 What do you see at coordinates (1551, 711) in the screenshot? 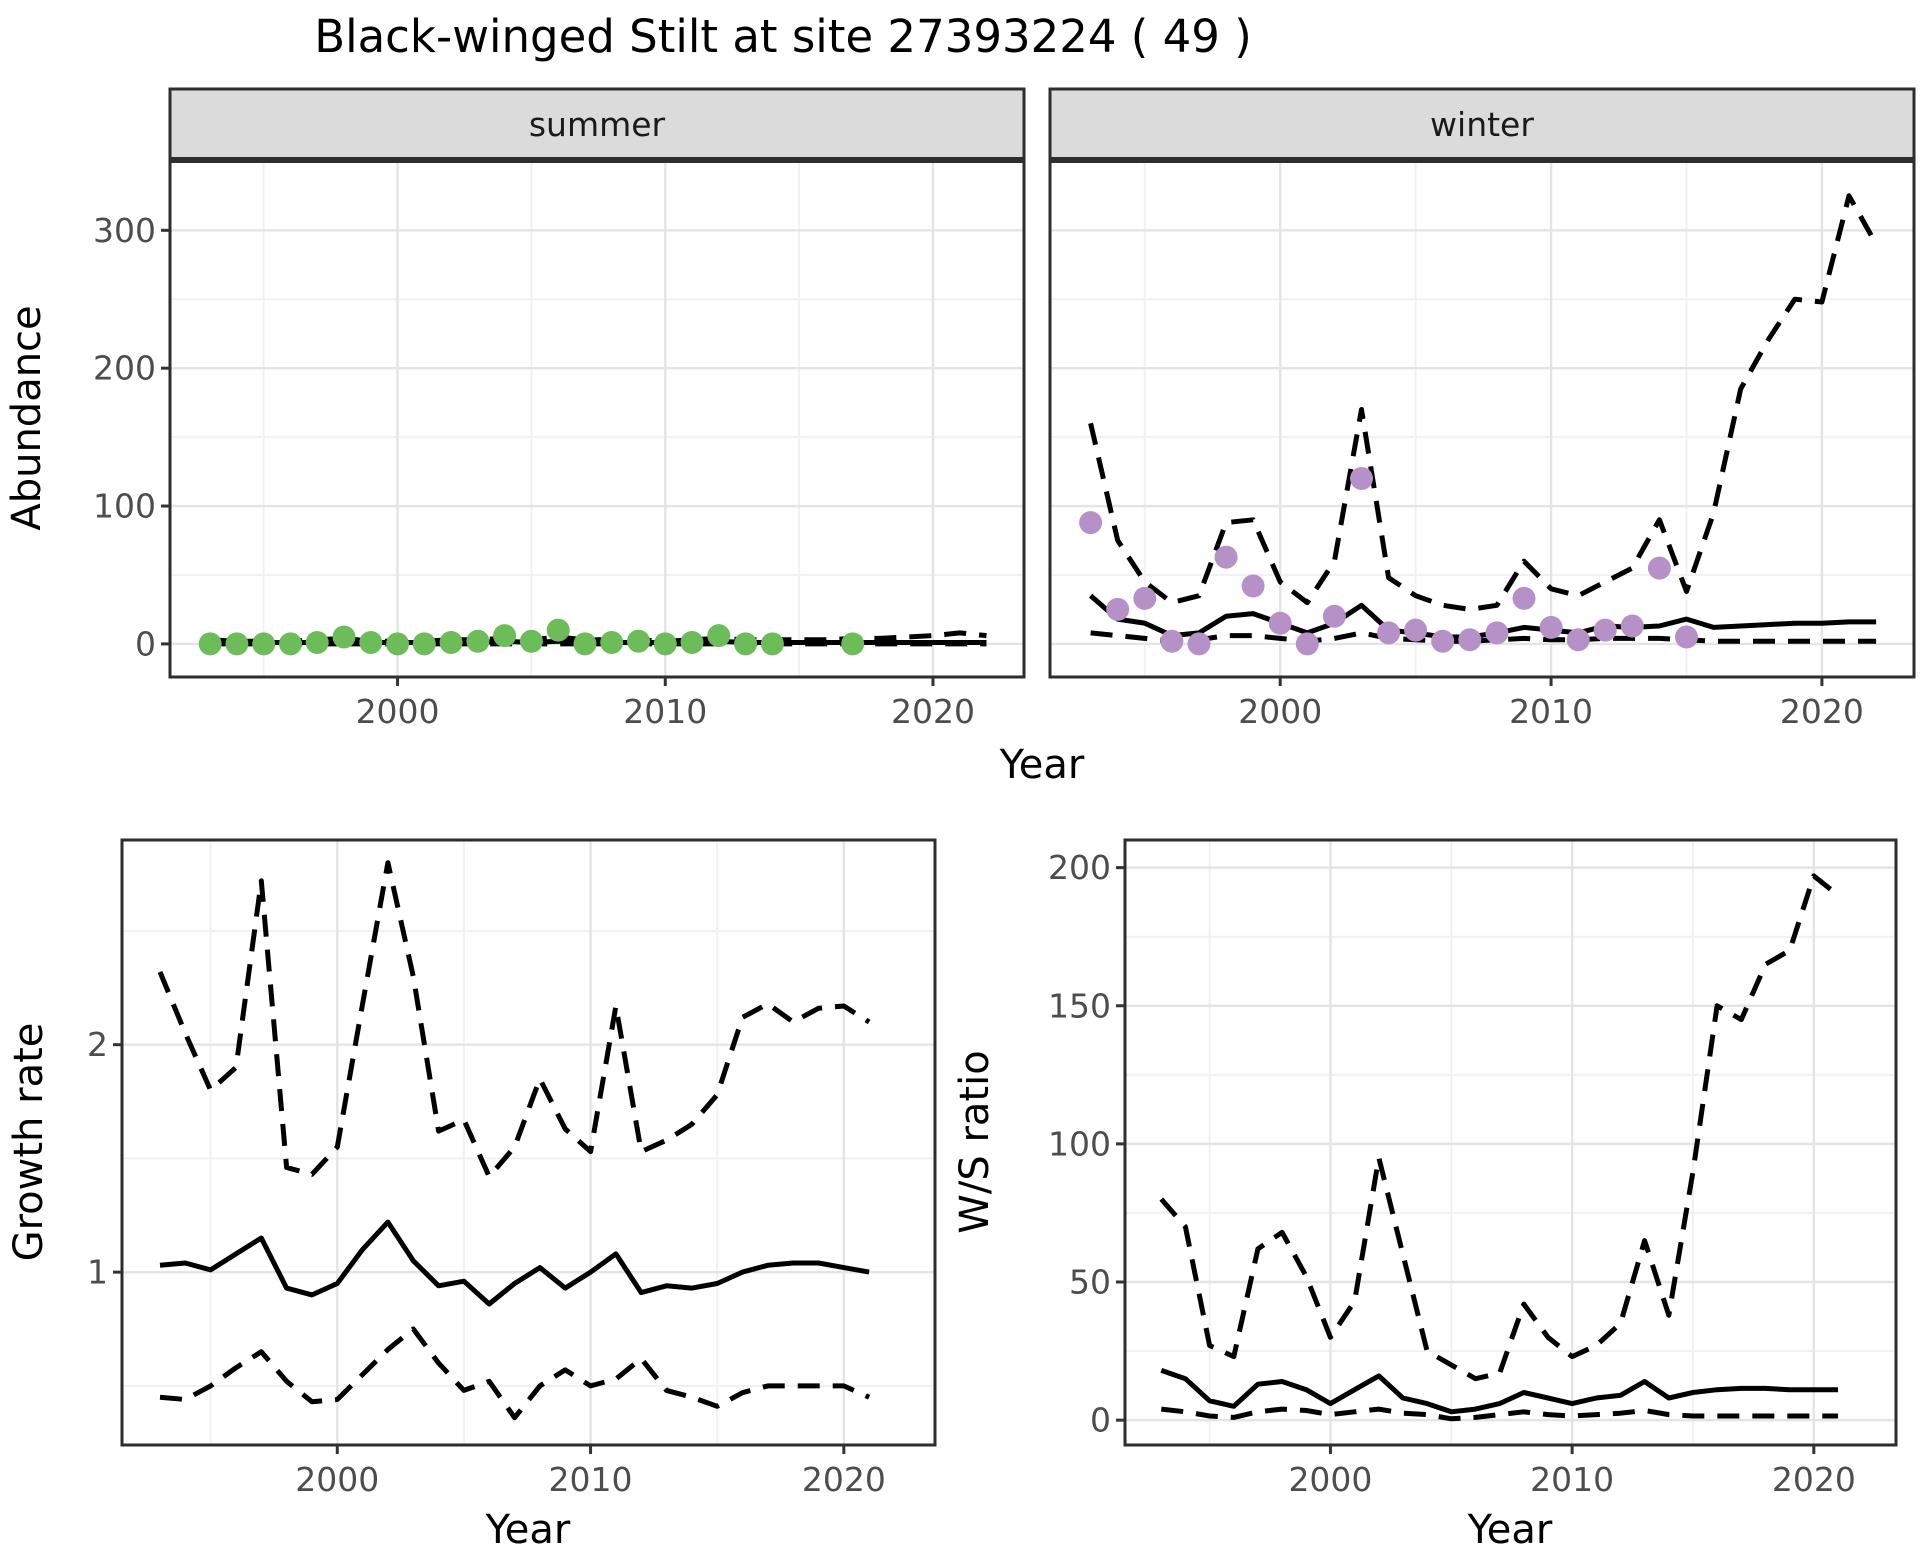
I see `x-tick-label-winter-2010: 2010` at bounding box center [1551, 711].